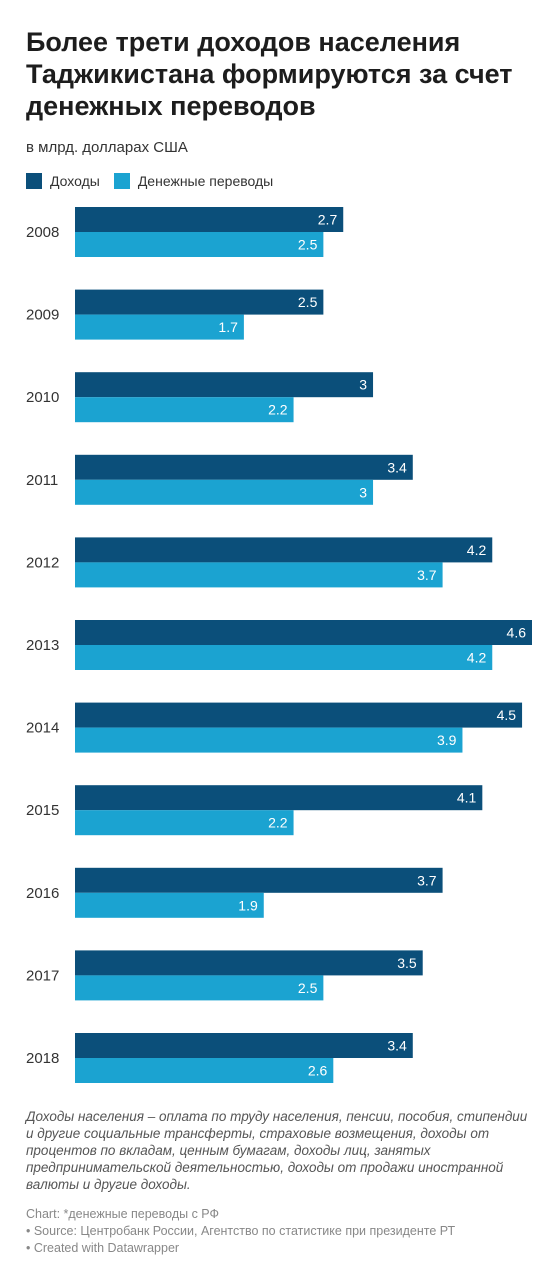  I want to click on year-label-2017: 2017, so click(42, 975).